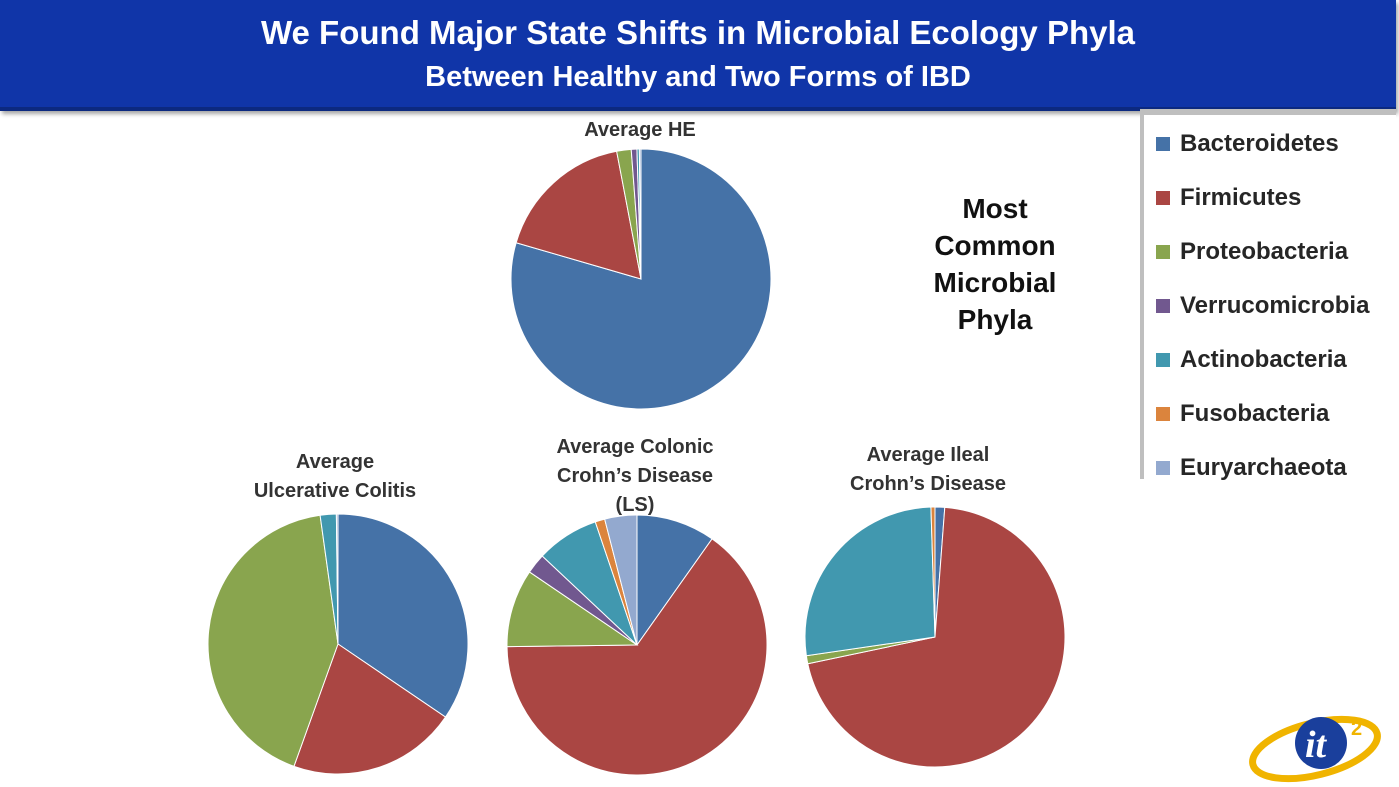  Describe the element at coordinates (1241, 197) in the screenshot. I see `legend-label: Firmicutes` at that location.